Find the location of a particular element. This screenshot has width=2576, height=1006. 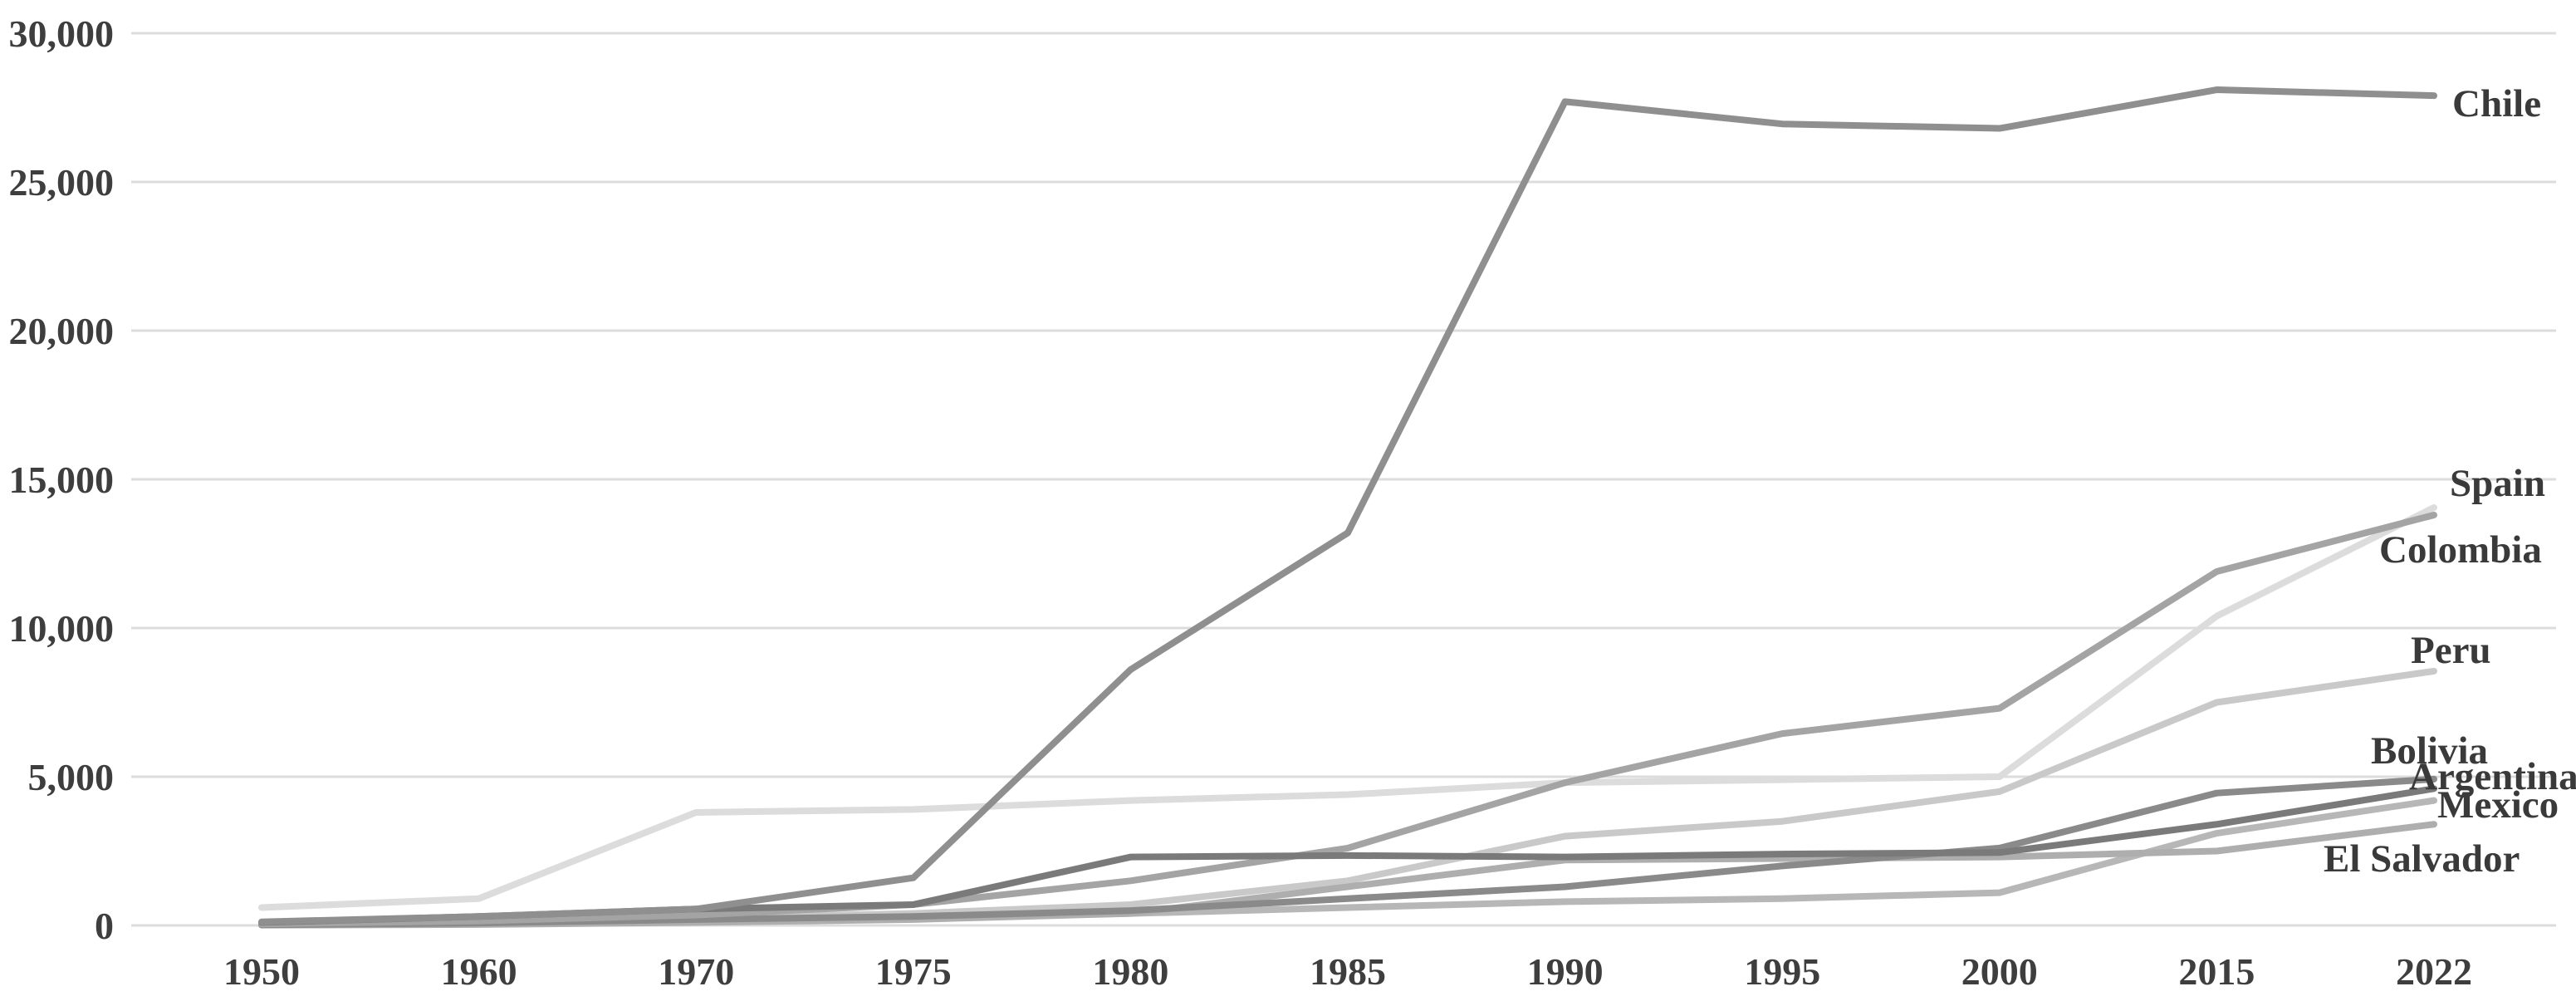

y-axis-tick-label: 25,000 is located at coordinates (62, 183).